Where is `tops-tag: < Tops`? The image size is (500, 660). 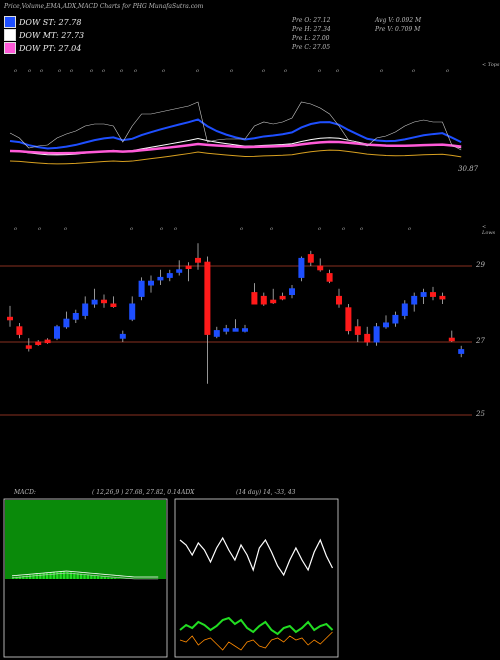
tops-tag: < Tops is located at coordinates (491, 65).